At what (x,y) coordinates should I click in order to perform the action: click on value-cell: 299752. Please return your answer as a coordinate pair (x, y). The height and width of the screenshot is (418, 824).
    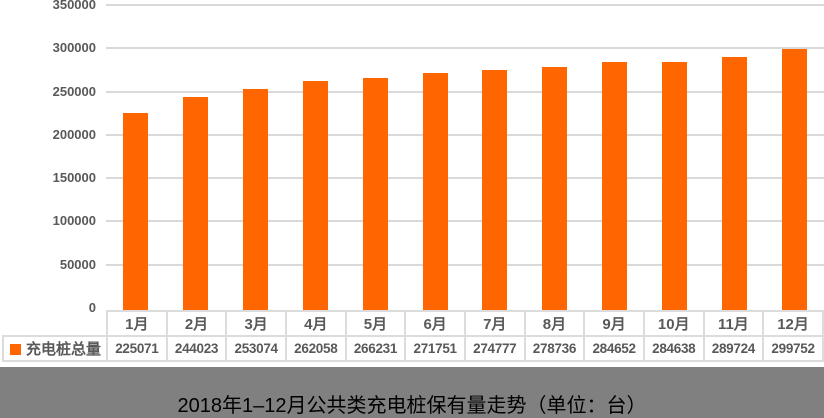
    Looking at the image, I should click on (793, 348).